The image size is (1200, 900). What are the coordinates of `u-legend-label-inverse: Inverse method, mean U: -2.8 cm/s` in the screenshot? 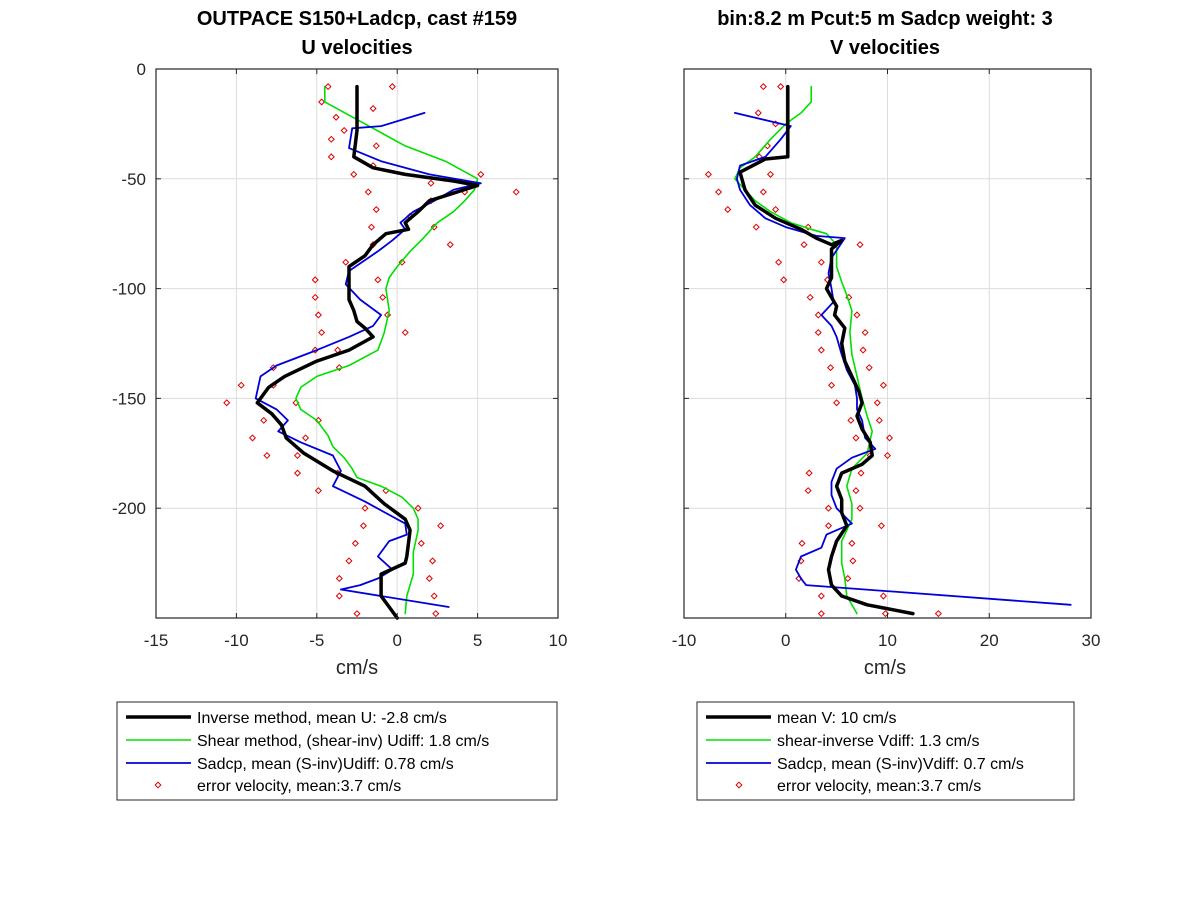 It's located at (322, 718).